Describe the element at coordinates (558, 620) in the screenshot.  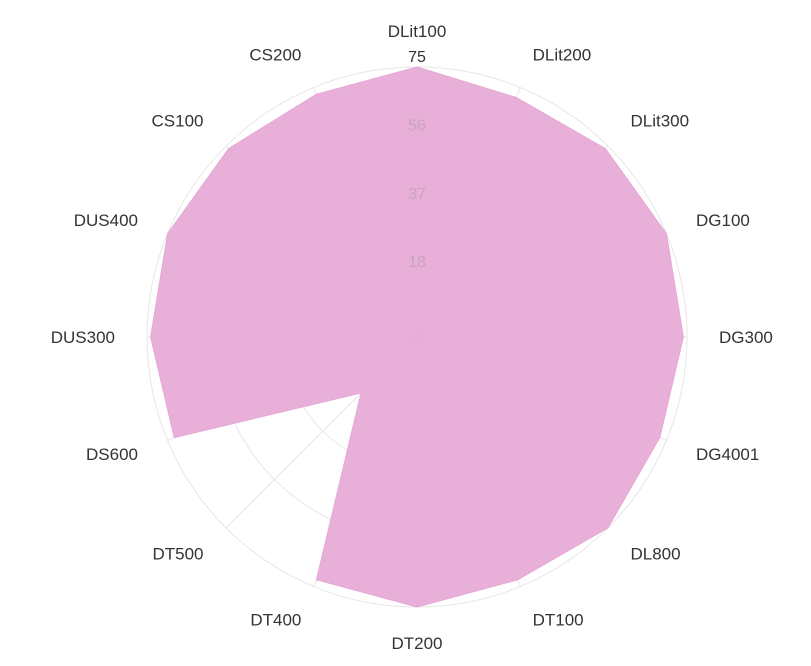
I see `axis-label: DT100` at that location.